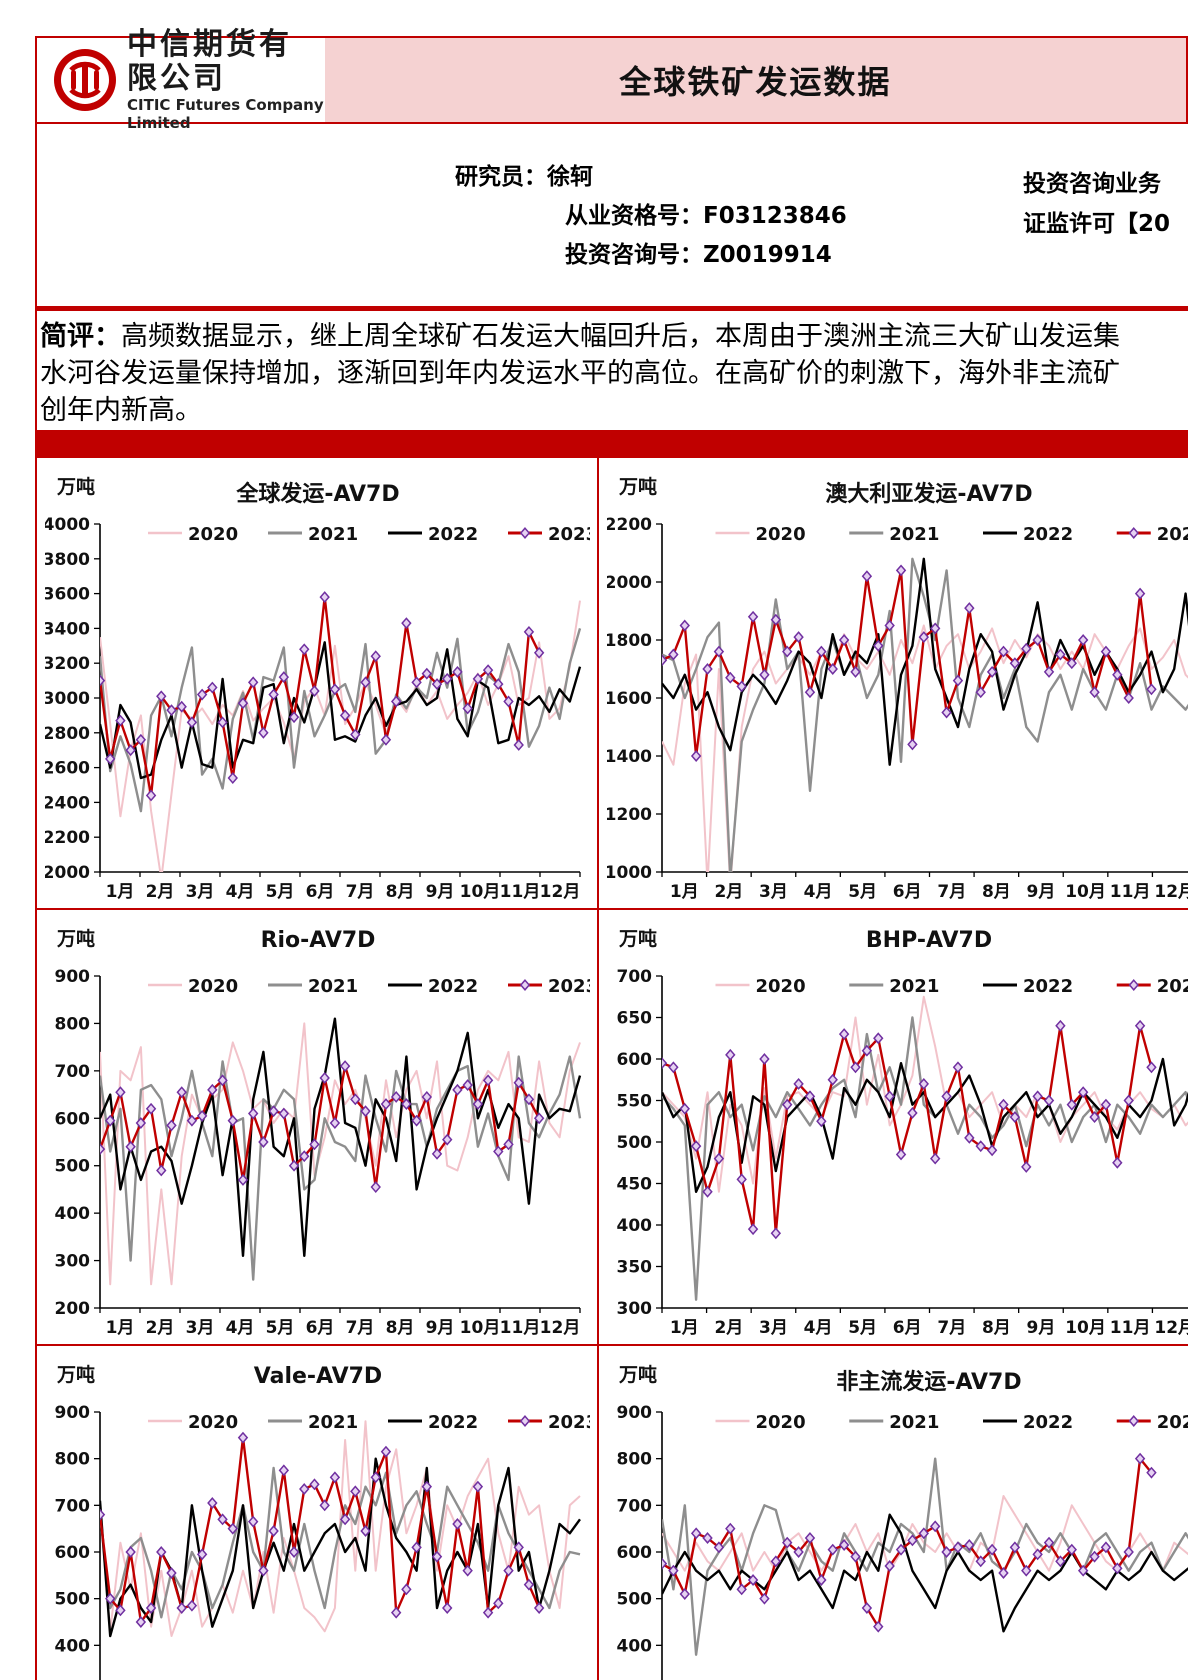 This screenshot has height=1680, width=1188. I want to click on company-name-en: CITIC Futures Company Limited, so click(225, 114).